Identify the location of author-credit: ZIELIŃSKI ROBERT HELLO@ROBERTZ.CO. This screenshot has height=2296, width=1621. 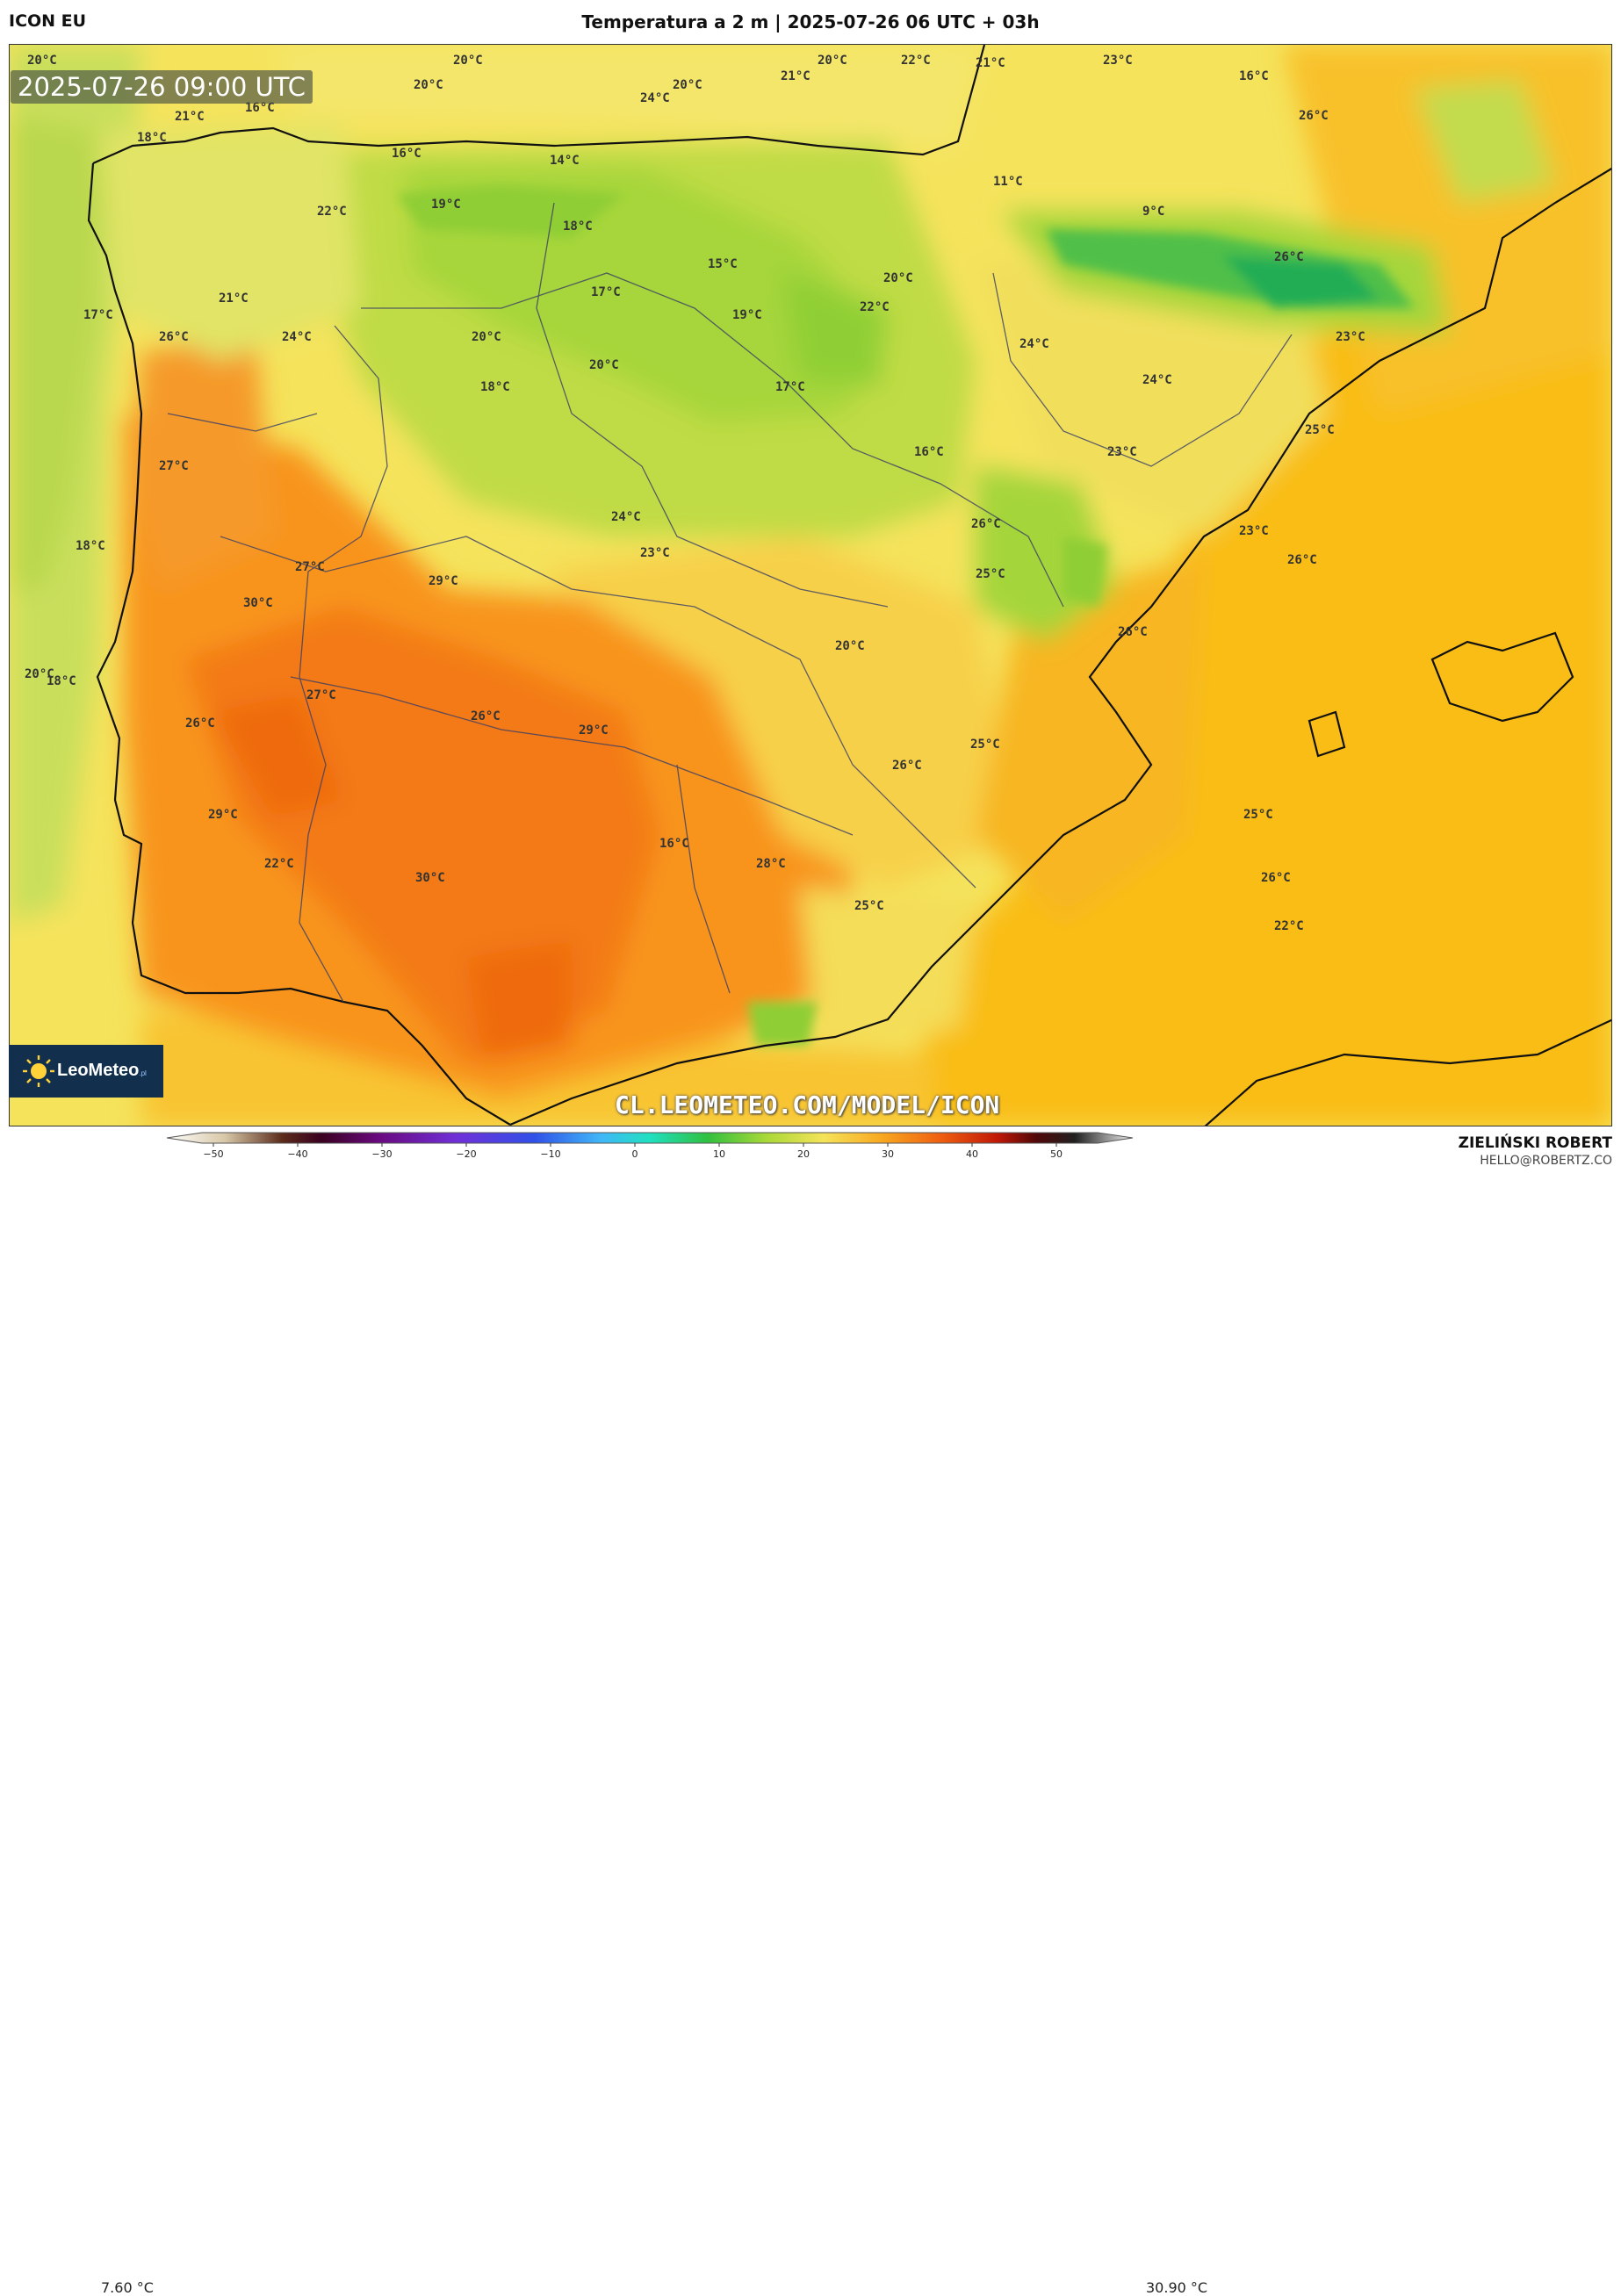
(1536, 1151).